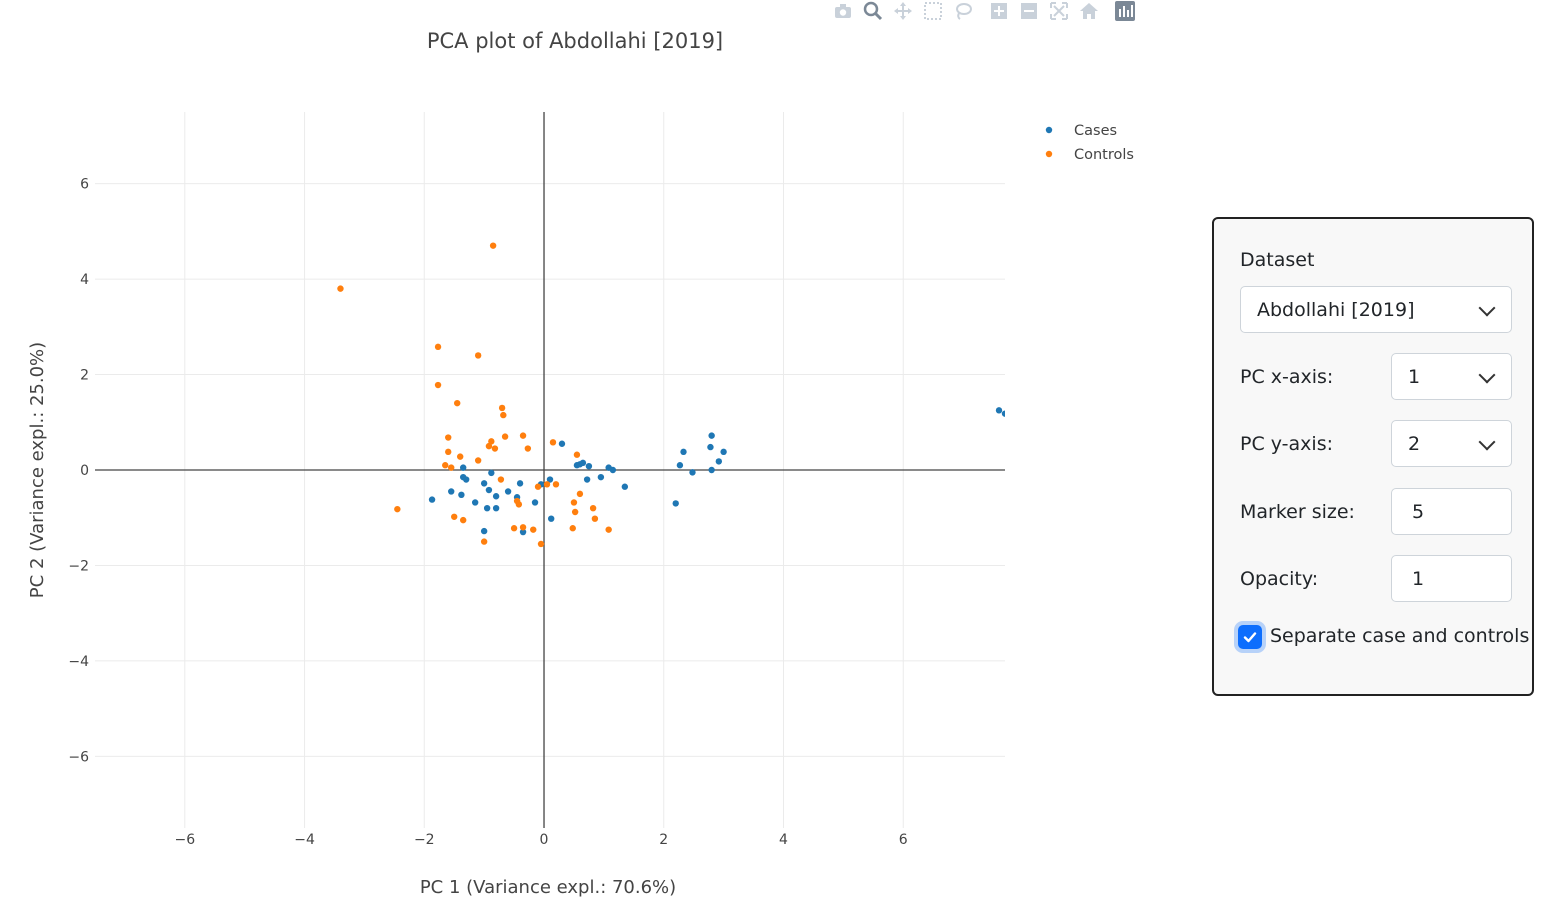 The height and width of the screenshot is (906, 1559). What do you see at coordinates (1059, 11) in the screenshot?
I see `autoscale-icon` at bounding box center [1059, 11].